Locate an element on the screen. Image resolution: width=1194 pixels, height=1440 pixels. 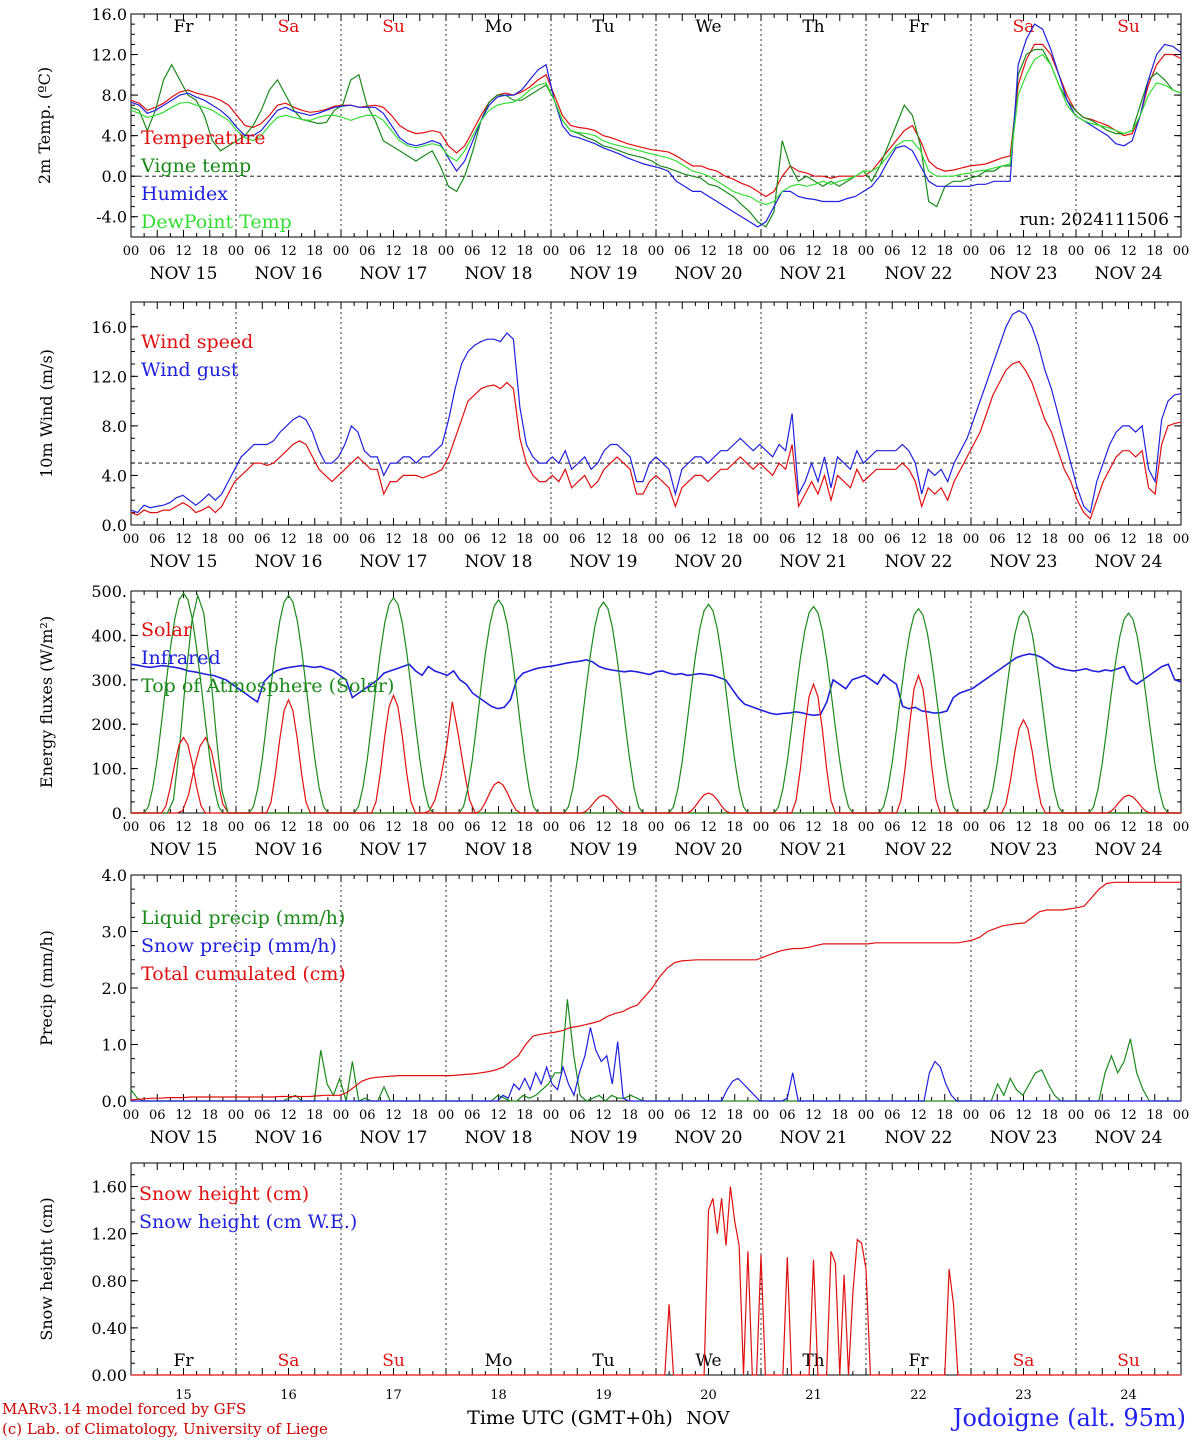
date-label: NOV 23 is located at coordinates (1024, 1138).